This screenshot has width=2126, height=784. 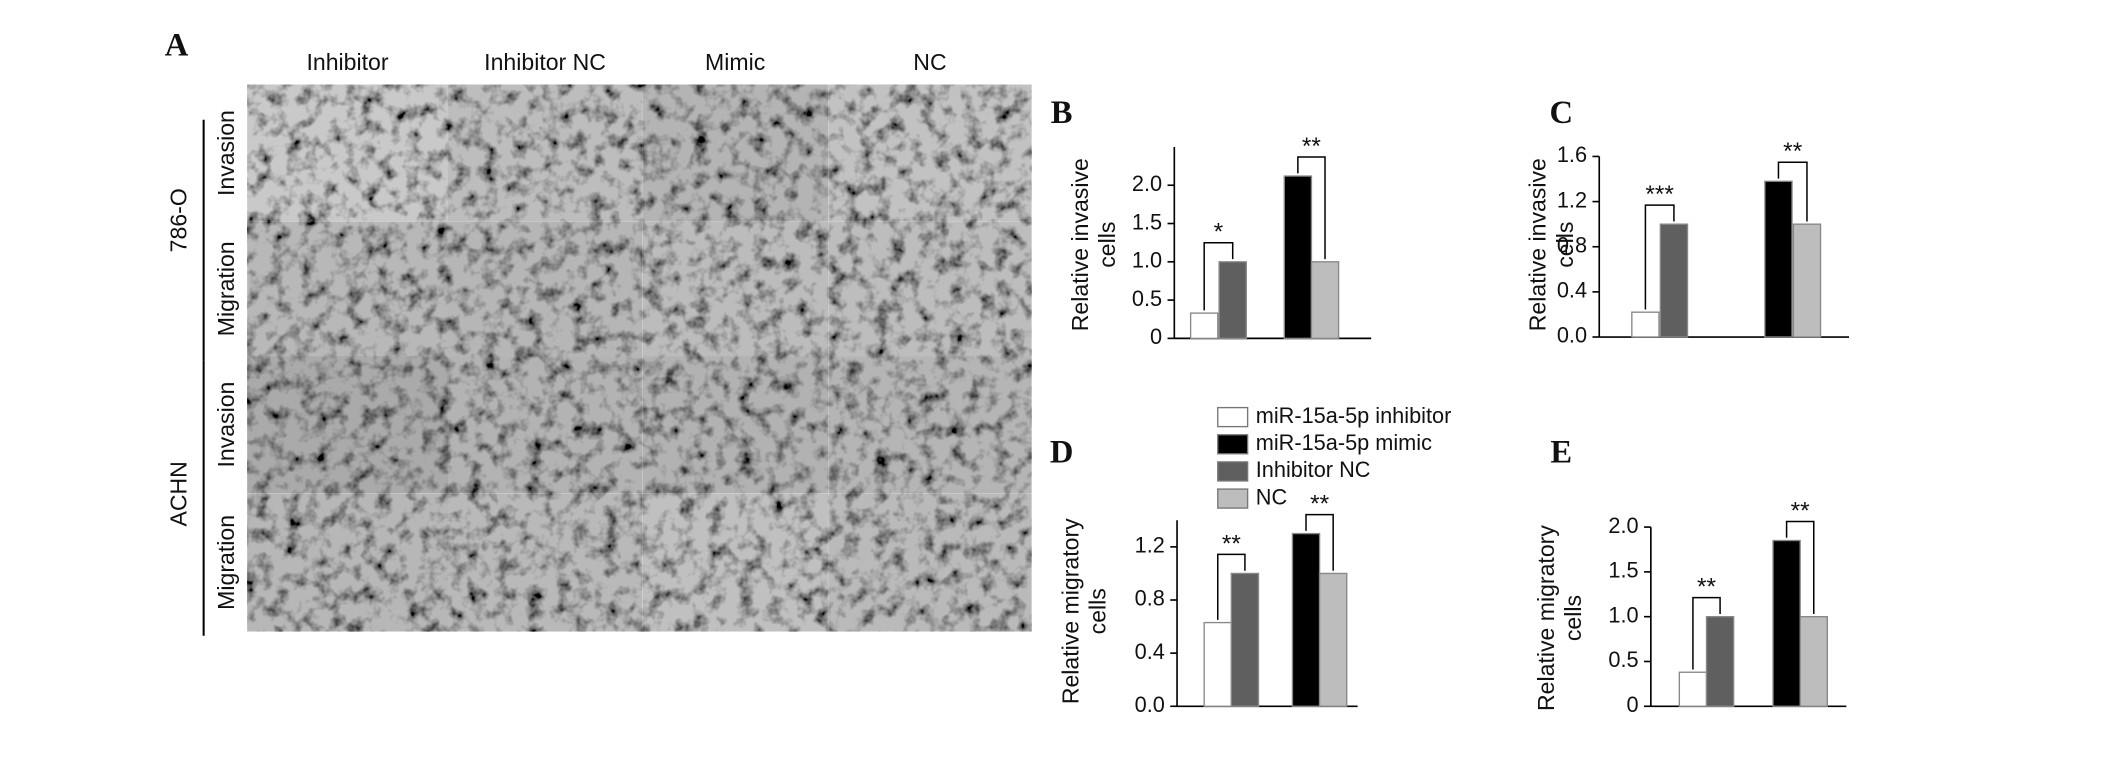 What do you see at coordinates (1313, 469) in the screenshot?
I see `legend-label: Inhibitor NC` at bounding box center [1313, 469].